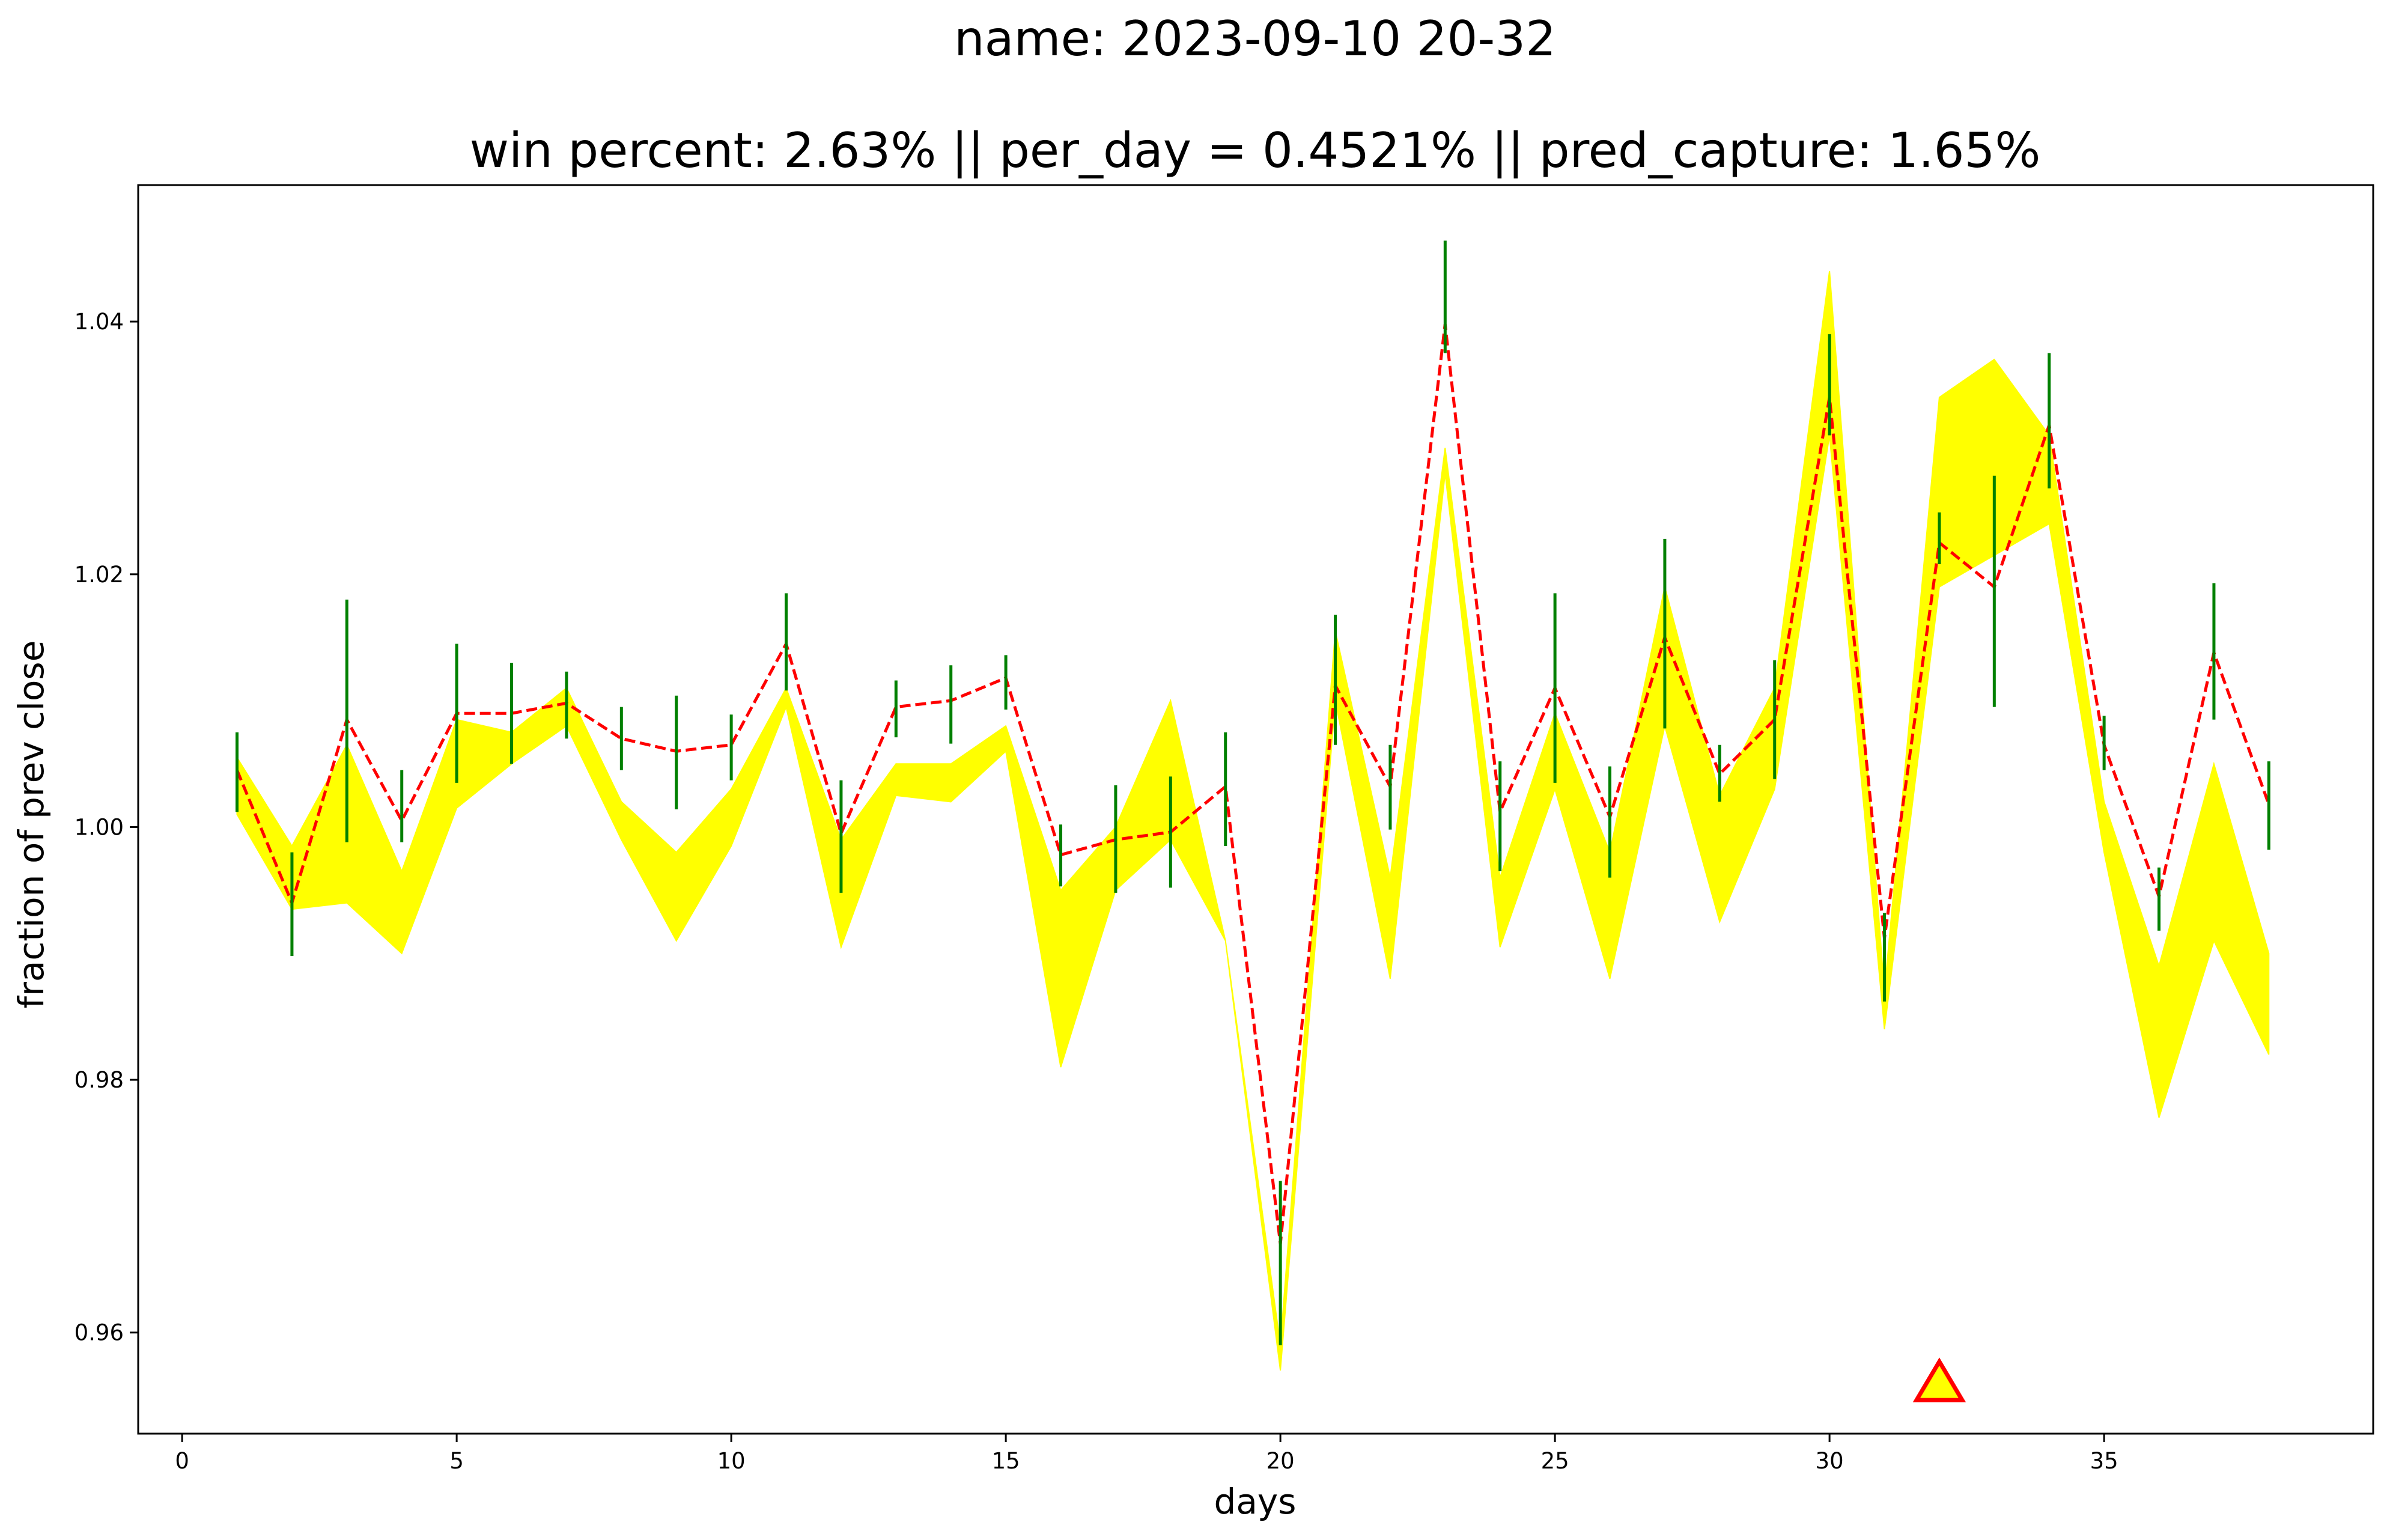 This screenshot has width=2390, height=1540. What do you see at coordinates (1255, 39) in the screenshot?
I see `chart-title: name: 2023-09-10 20-32` at bounding box center [1255, 39].